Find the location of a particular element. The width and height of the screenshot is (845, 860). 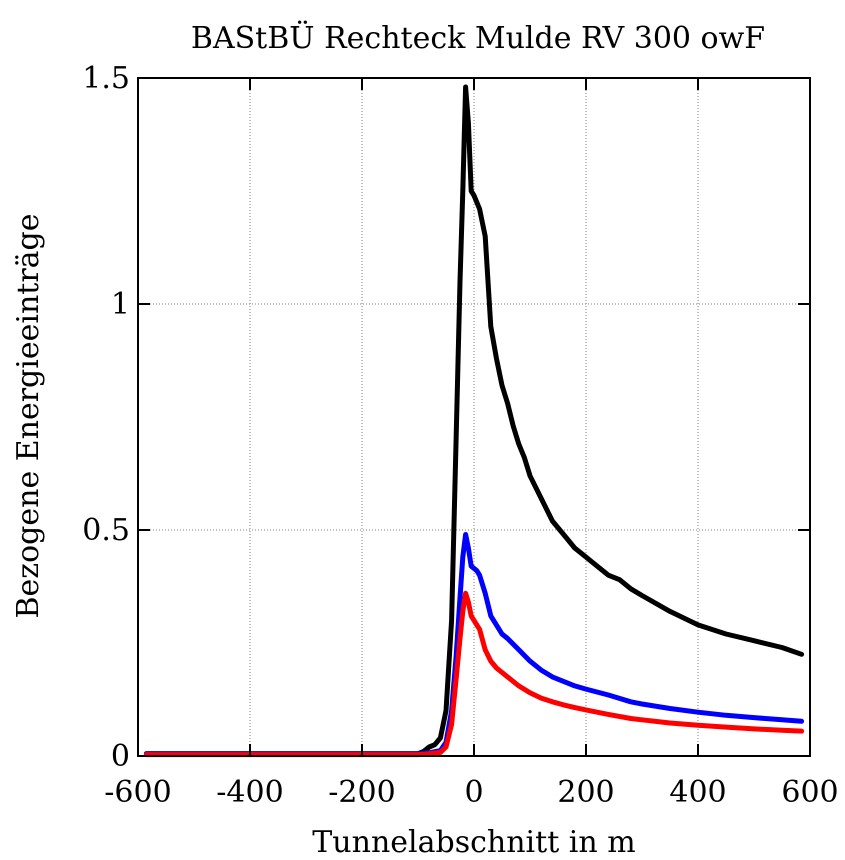

x-tick-label: 0 is located at coordinates (473, 792).